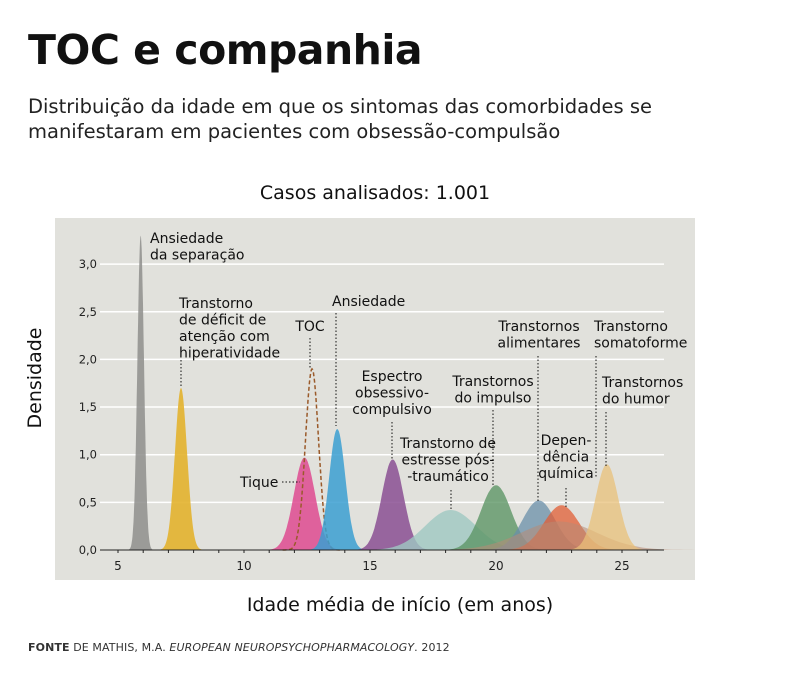 The width and height of the screenshot is (800, 674). What do you see at coordinates (447, 444) in the screenshot?
I see `series-label-line: Transtorno de` at bounding box center [447, 444].